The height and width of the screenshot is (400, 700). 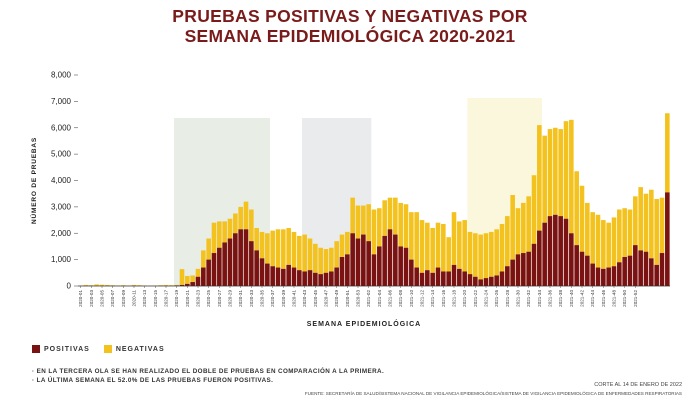 What do you see at coordinates (208, 298) in the screenshot?
I see `x-tick-label: 2020-25` at bounding box center [208, 298].